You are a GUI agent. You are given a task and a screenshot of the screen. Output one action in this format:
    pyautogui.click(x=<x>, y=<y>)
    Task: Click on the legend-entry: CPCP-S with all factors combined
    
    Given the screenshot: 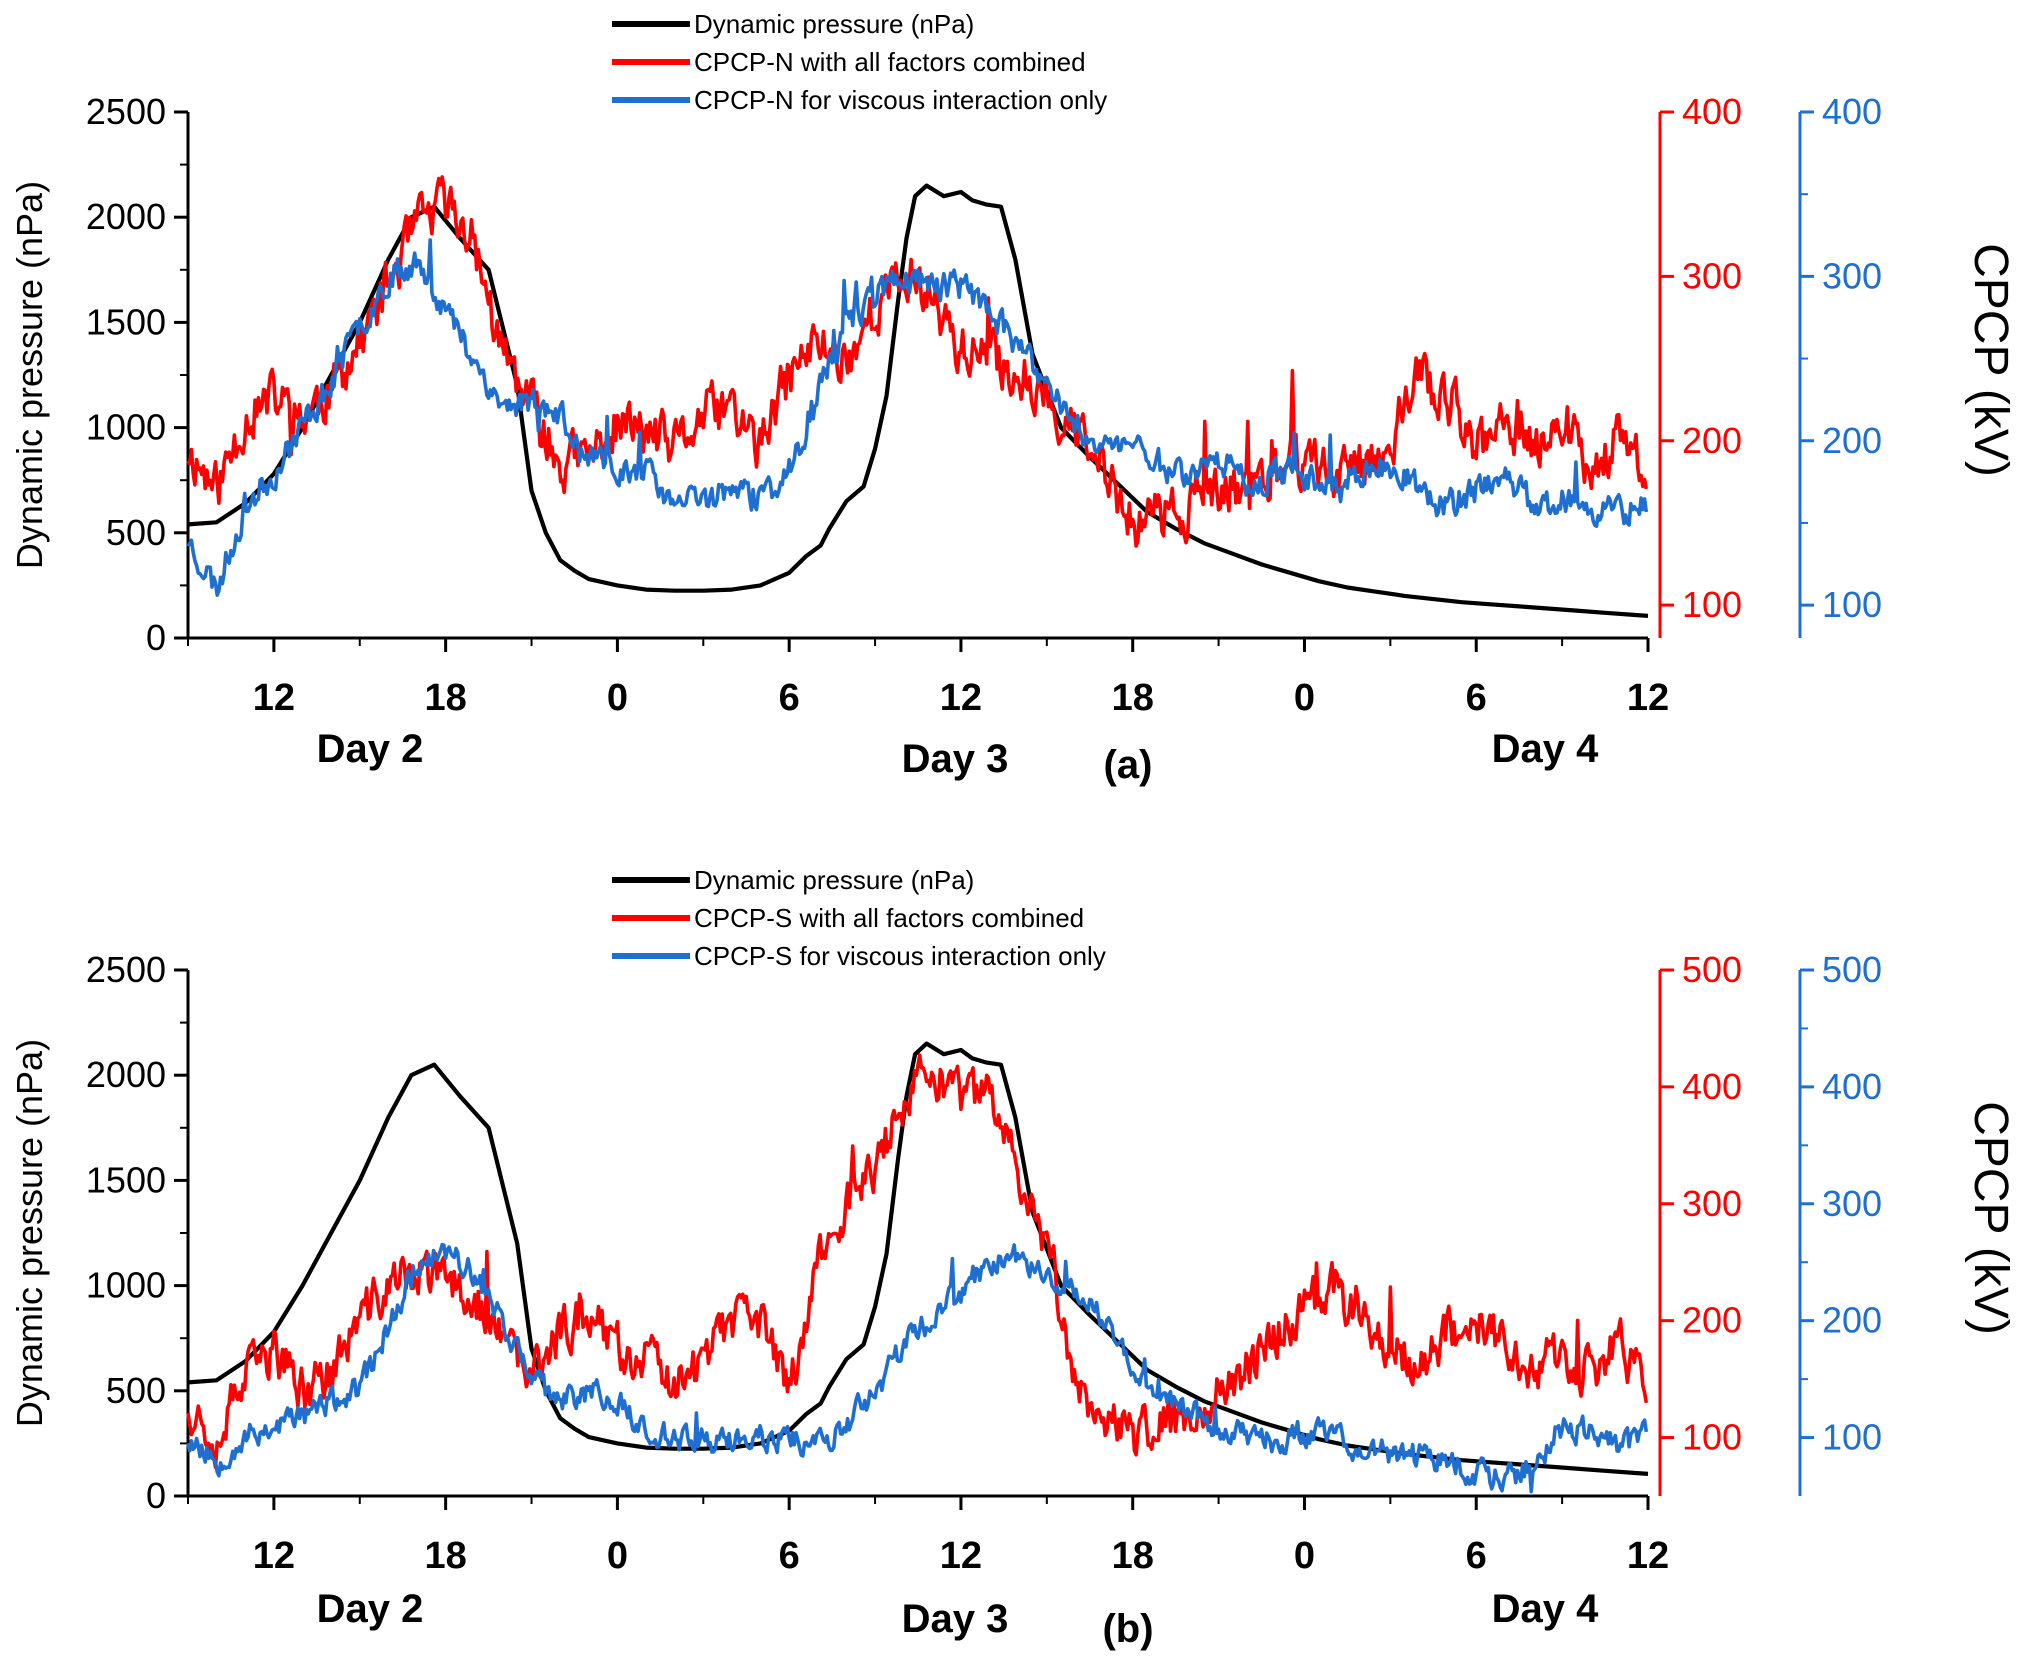 What is the action you would take?
    pyautogui.click(x=889, y=918)
    